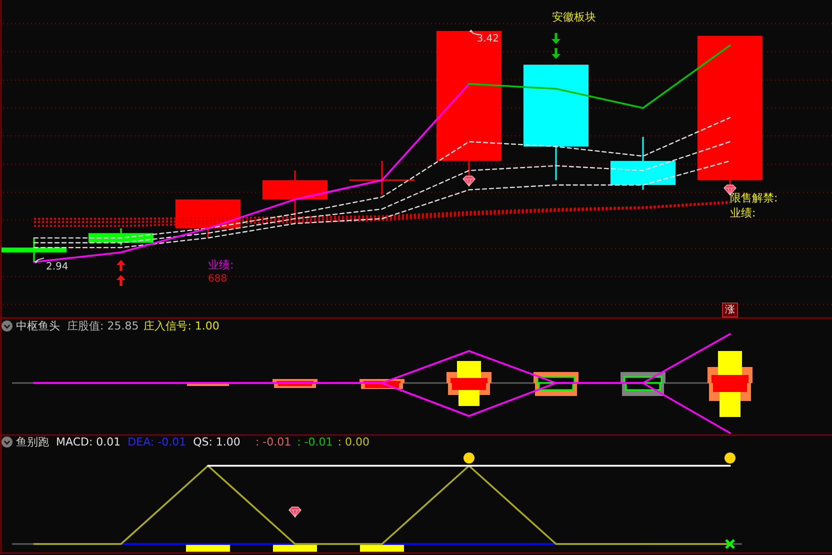 The height and width of the screenshot is (555, 832). I want to click on chart-title: 鱼别跑, so click(32, 442).